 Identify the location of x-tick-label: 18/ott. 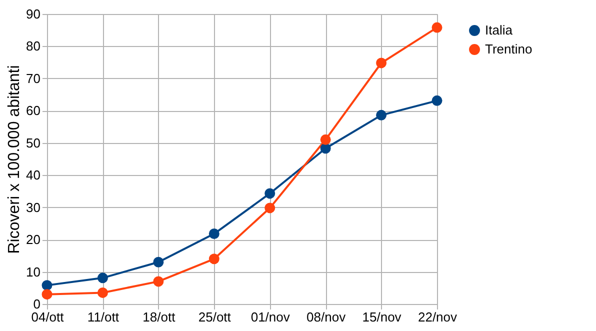
(159, 317).